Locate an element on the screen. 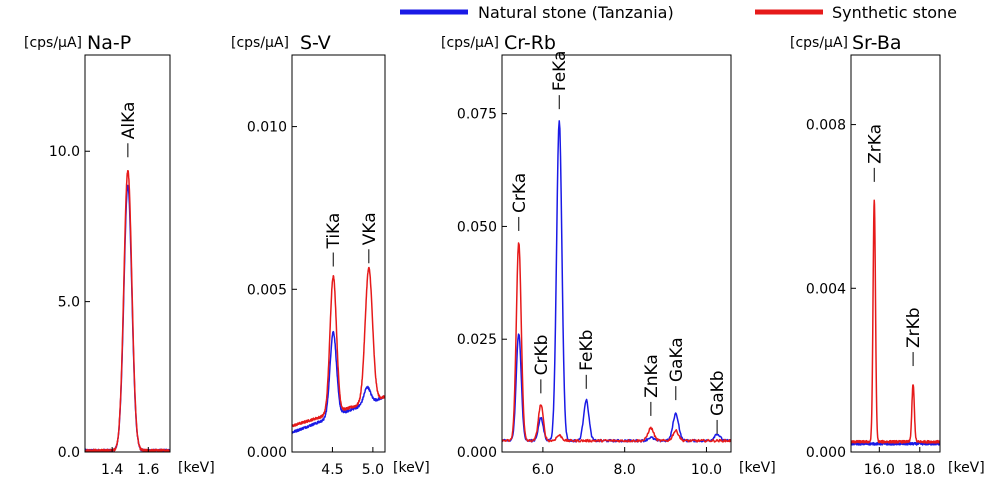 The width and height of the screenshot is (1000, 486). panel-title: Na-P is located at coordinates (109, 43).